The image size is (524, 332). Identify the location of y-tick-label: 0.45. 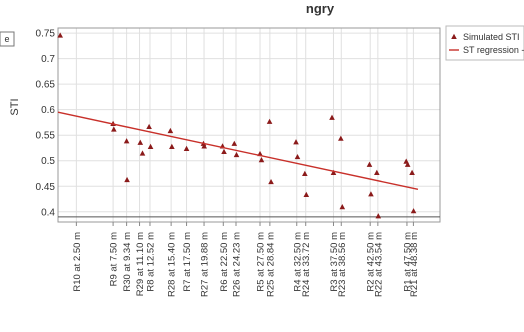
(46, 187).